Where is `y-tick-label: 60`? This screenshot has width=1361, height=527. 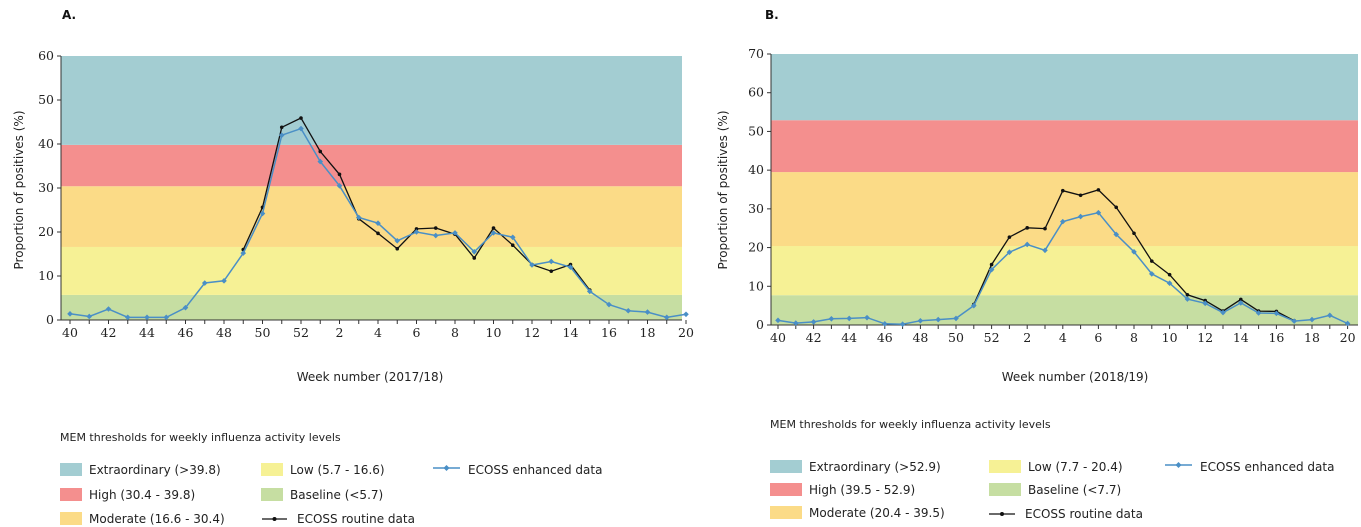
y-tick-label: 60 is located at coordinates (756, 92).